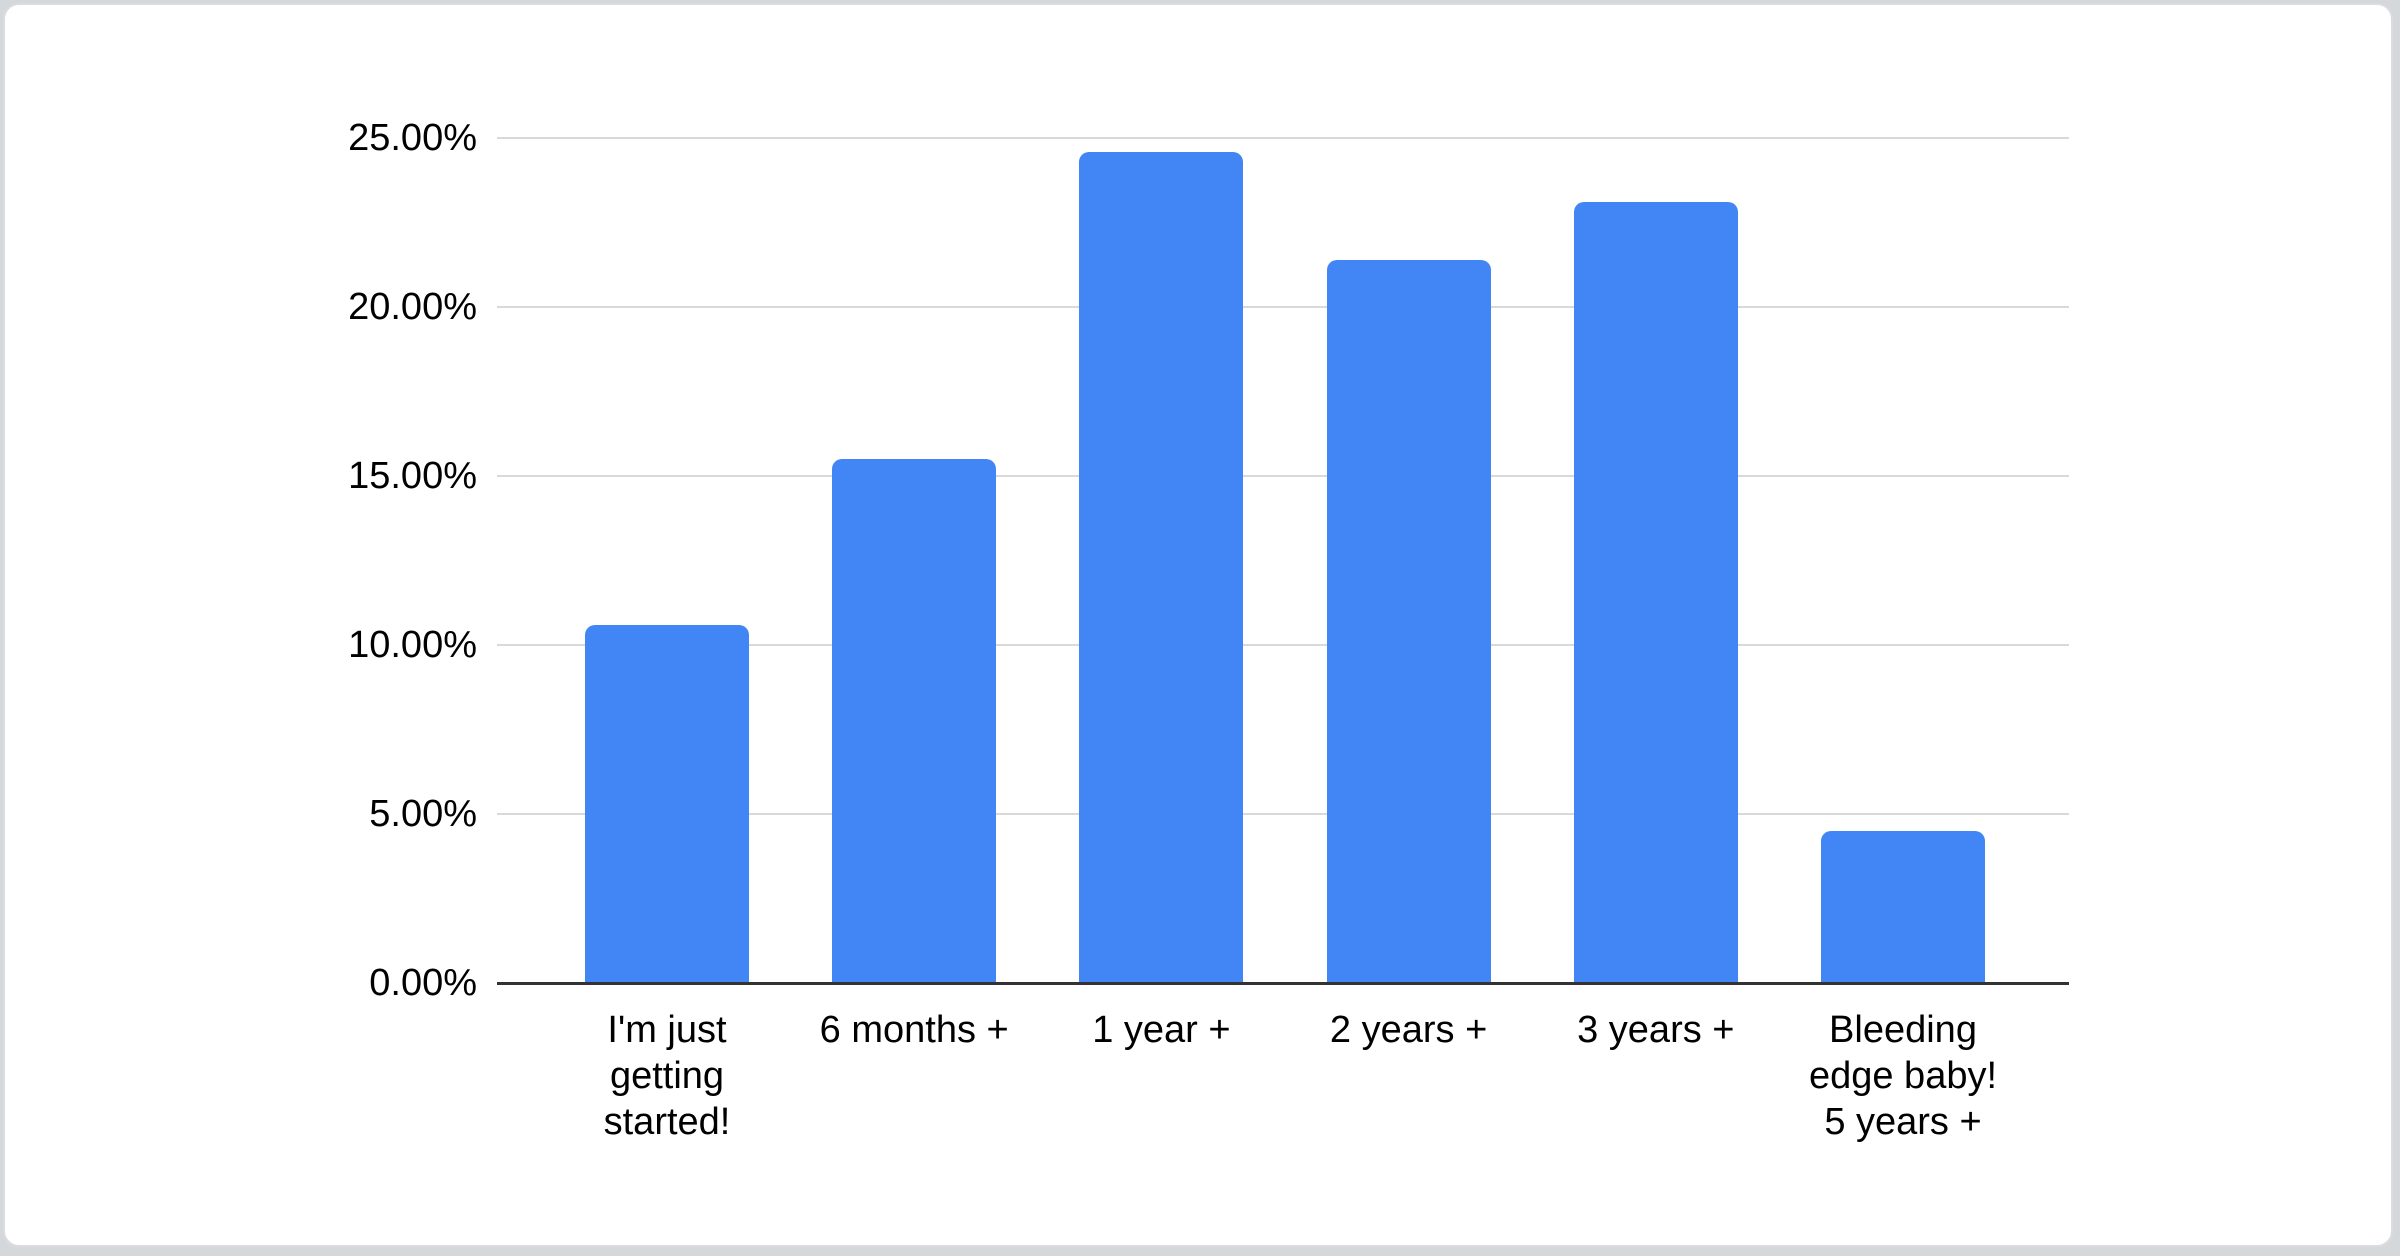  I want to click on x-axis-tick-label: 2 years +, so click(1408, 1030).